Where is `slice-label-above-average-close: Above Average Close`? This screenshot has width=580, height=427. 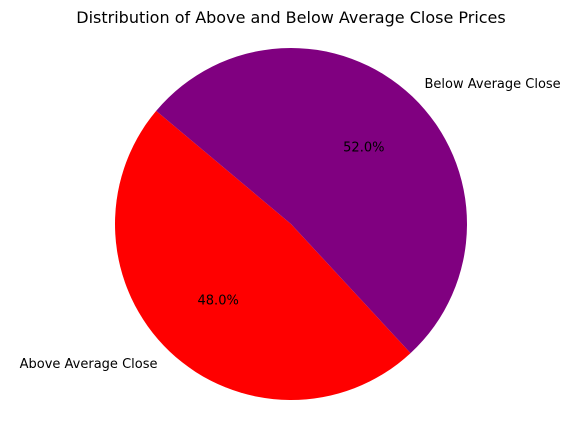
slice-label-above-average-close: Above Average Close is located at coordinates (89, 364).